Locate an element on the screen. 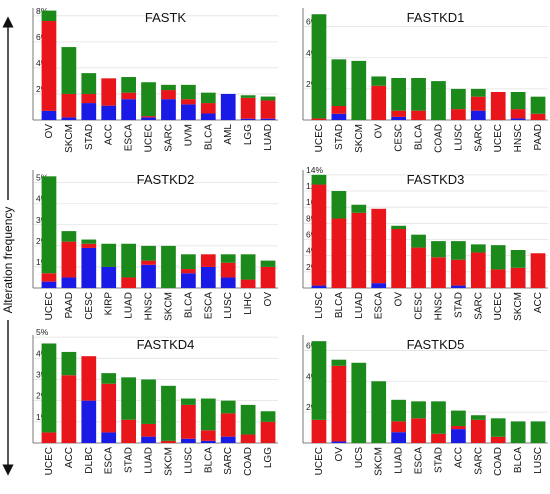 Image resolution: width=550 pixels, height=494 pixels. y-tick-label: 14% is located at coordinates (314, 170).